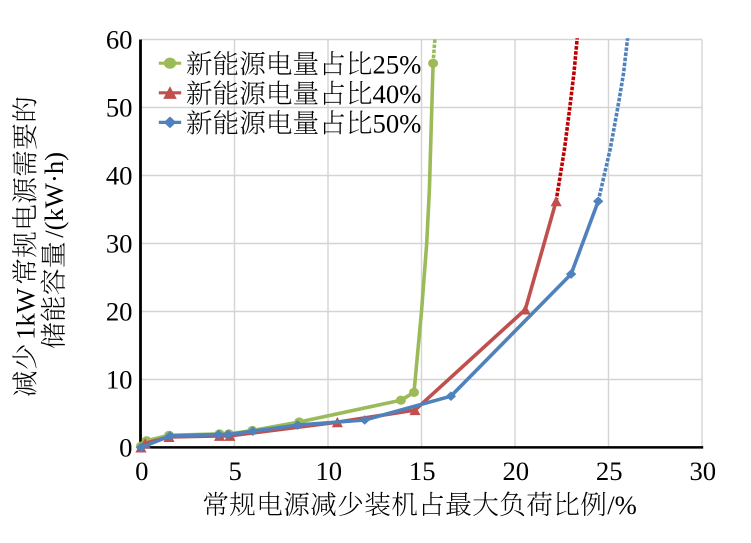 The height and width of the screenshot is (543, 751). I want to click on svg-text: 40, so click(119, 176).